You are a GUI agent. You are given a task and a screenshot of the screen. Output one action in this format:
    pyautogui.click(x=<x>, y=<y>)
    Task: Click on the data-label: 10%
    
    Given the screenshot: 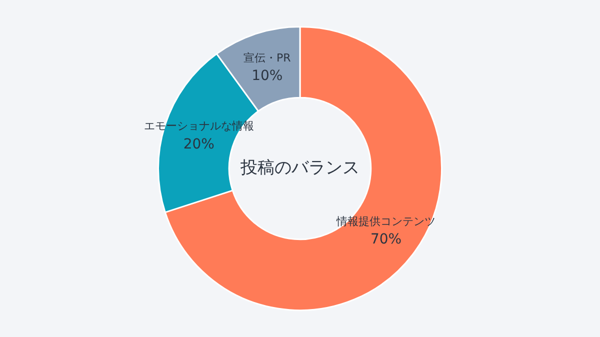 What is the action you would take?
    pyautogui.click(x=267, y=76)
    